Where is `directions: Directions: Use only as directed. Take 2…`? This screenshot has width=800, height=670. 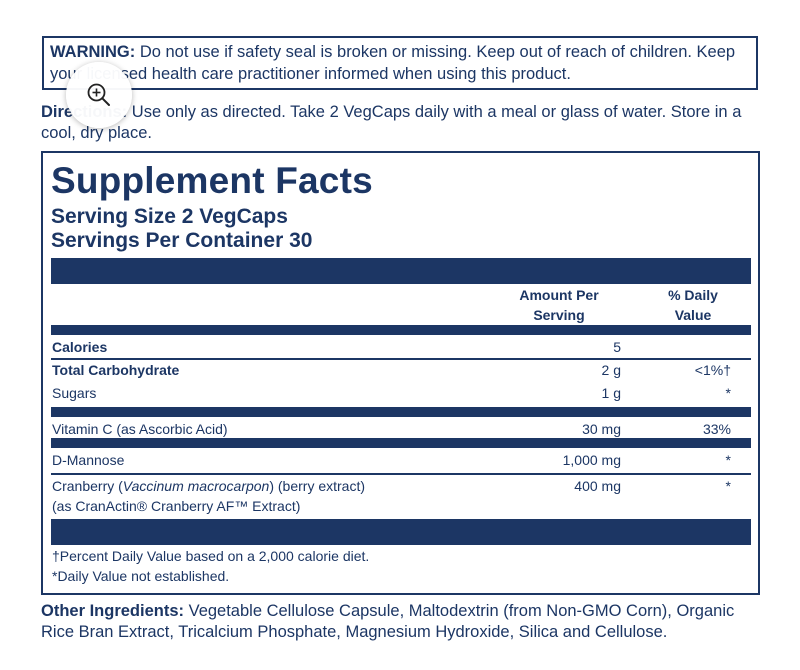 directions: Directions: Use only as directed. Take 2… is located at coordinates (401, 123).